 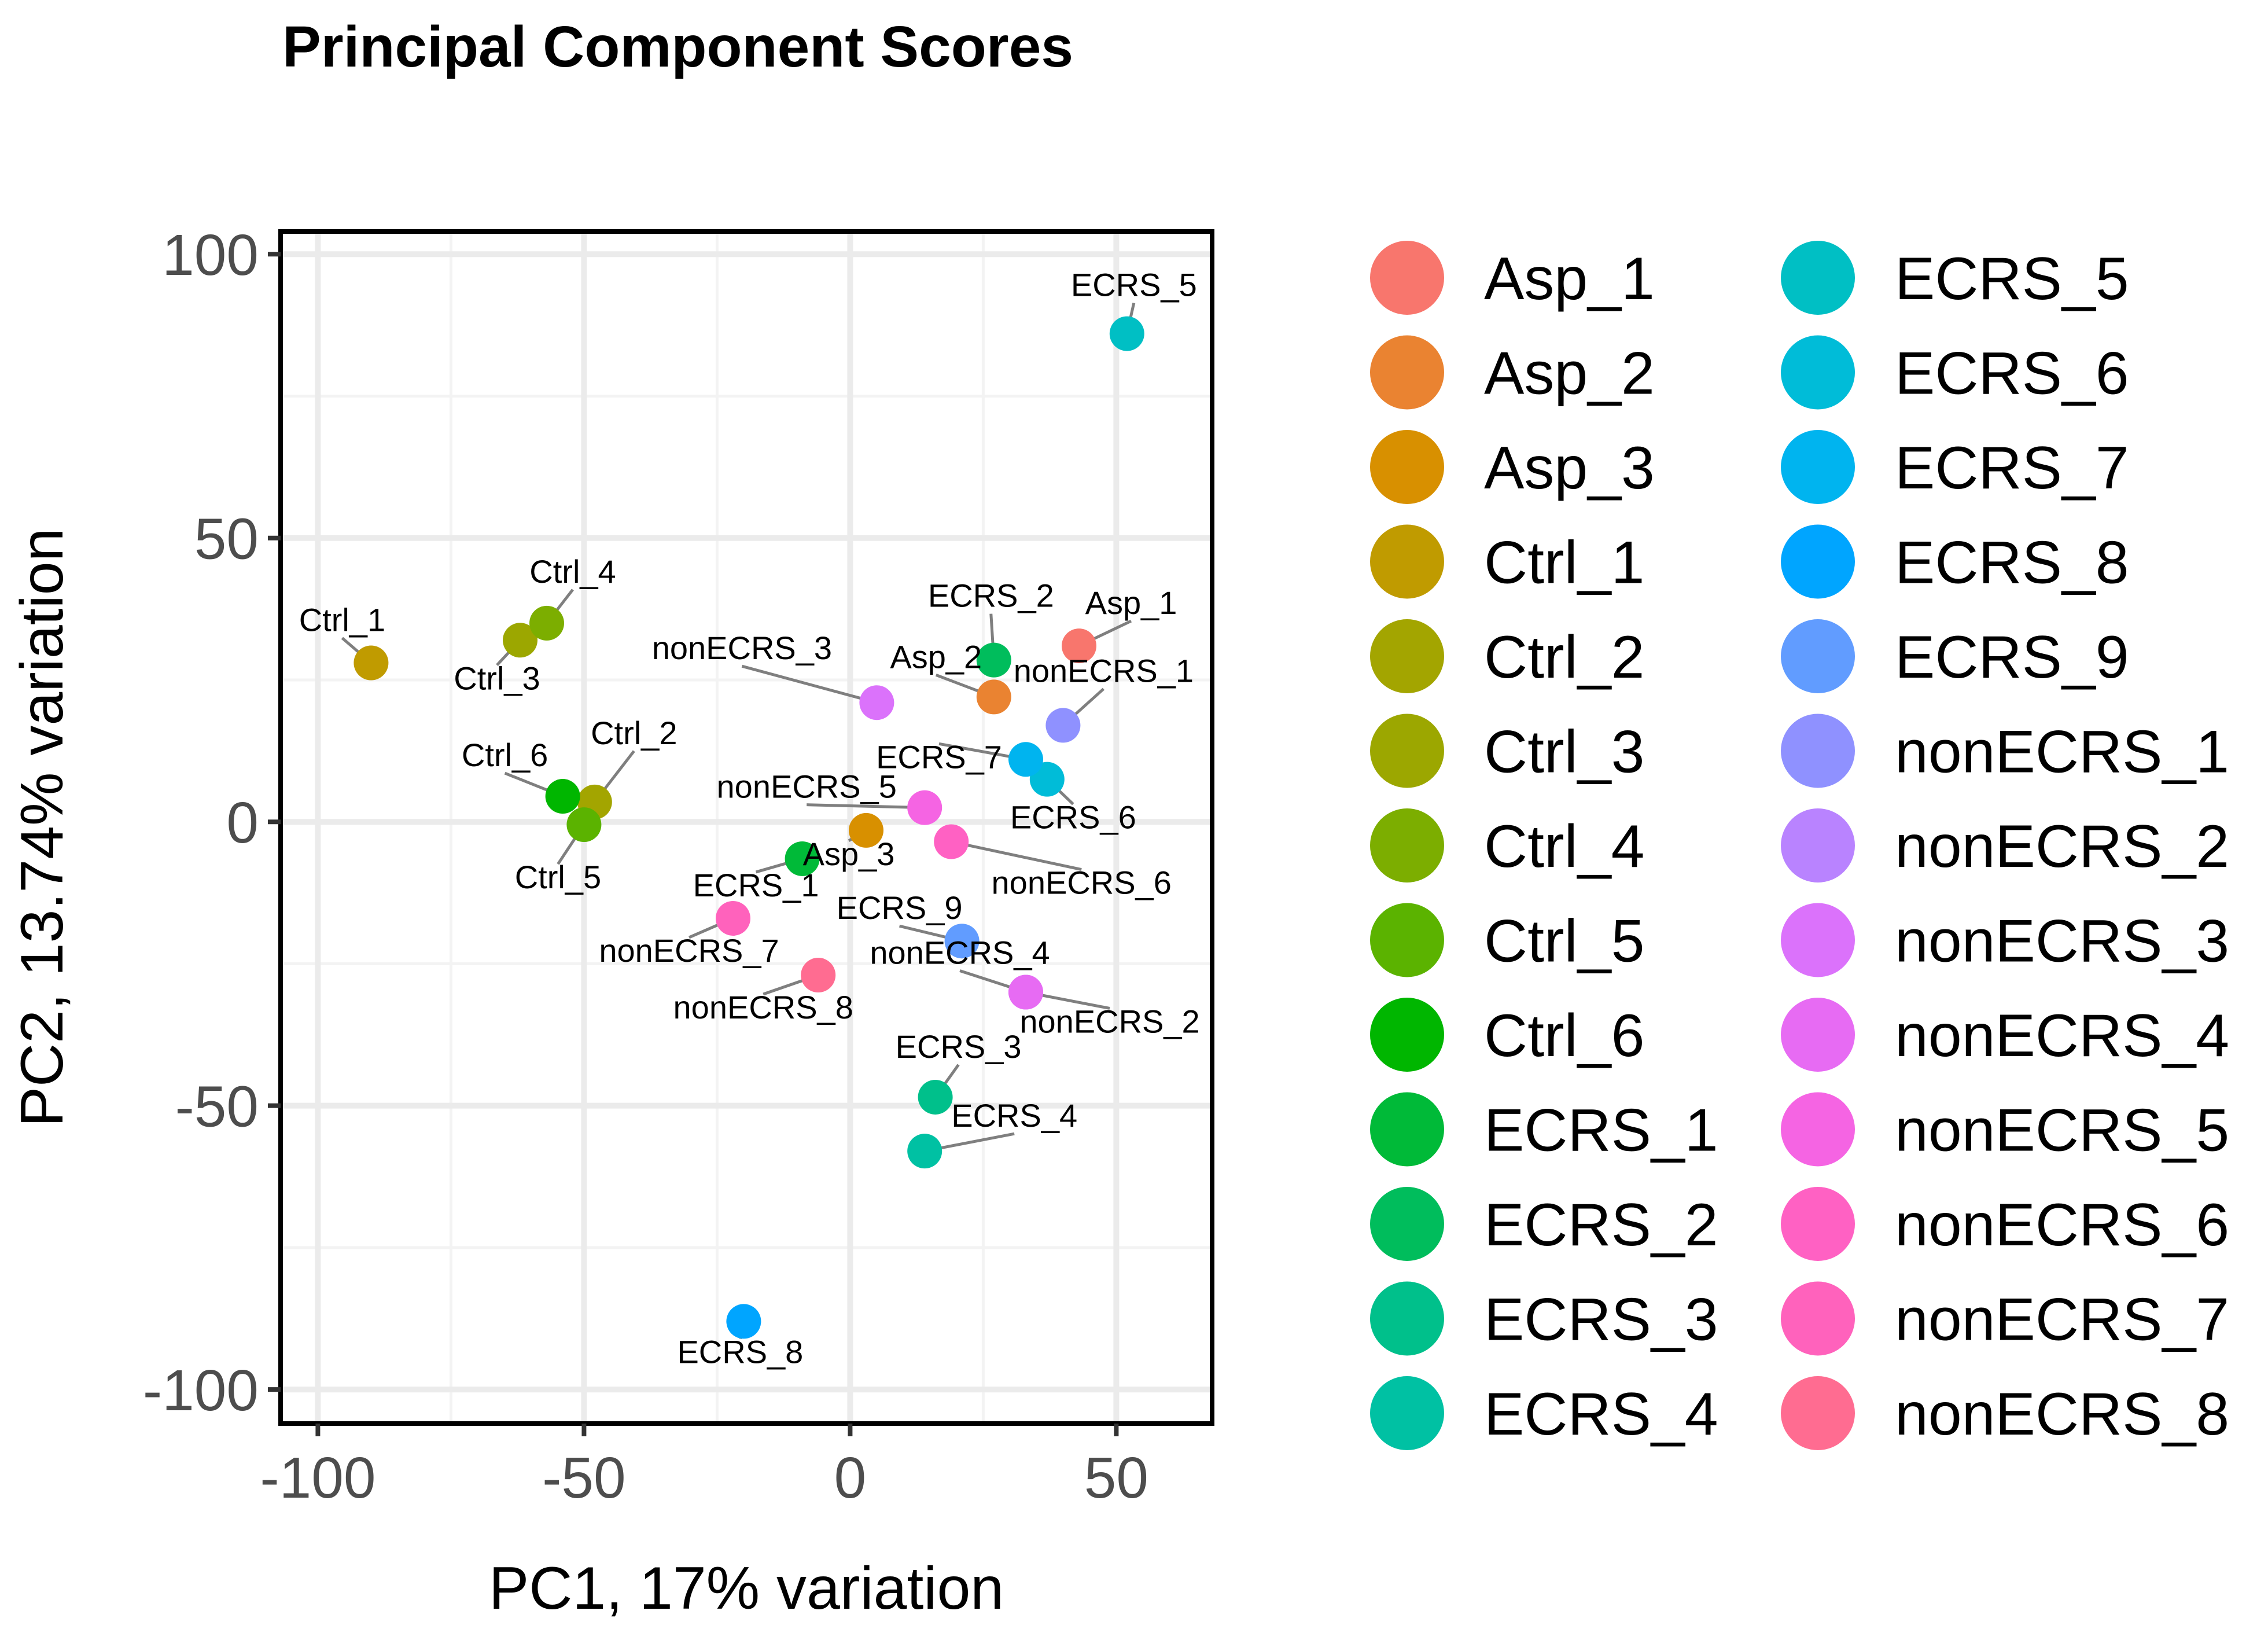 I want to click on point-label: Ctrl_6, so click(x=505, y=755).